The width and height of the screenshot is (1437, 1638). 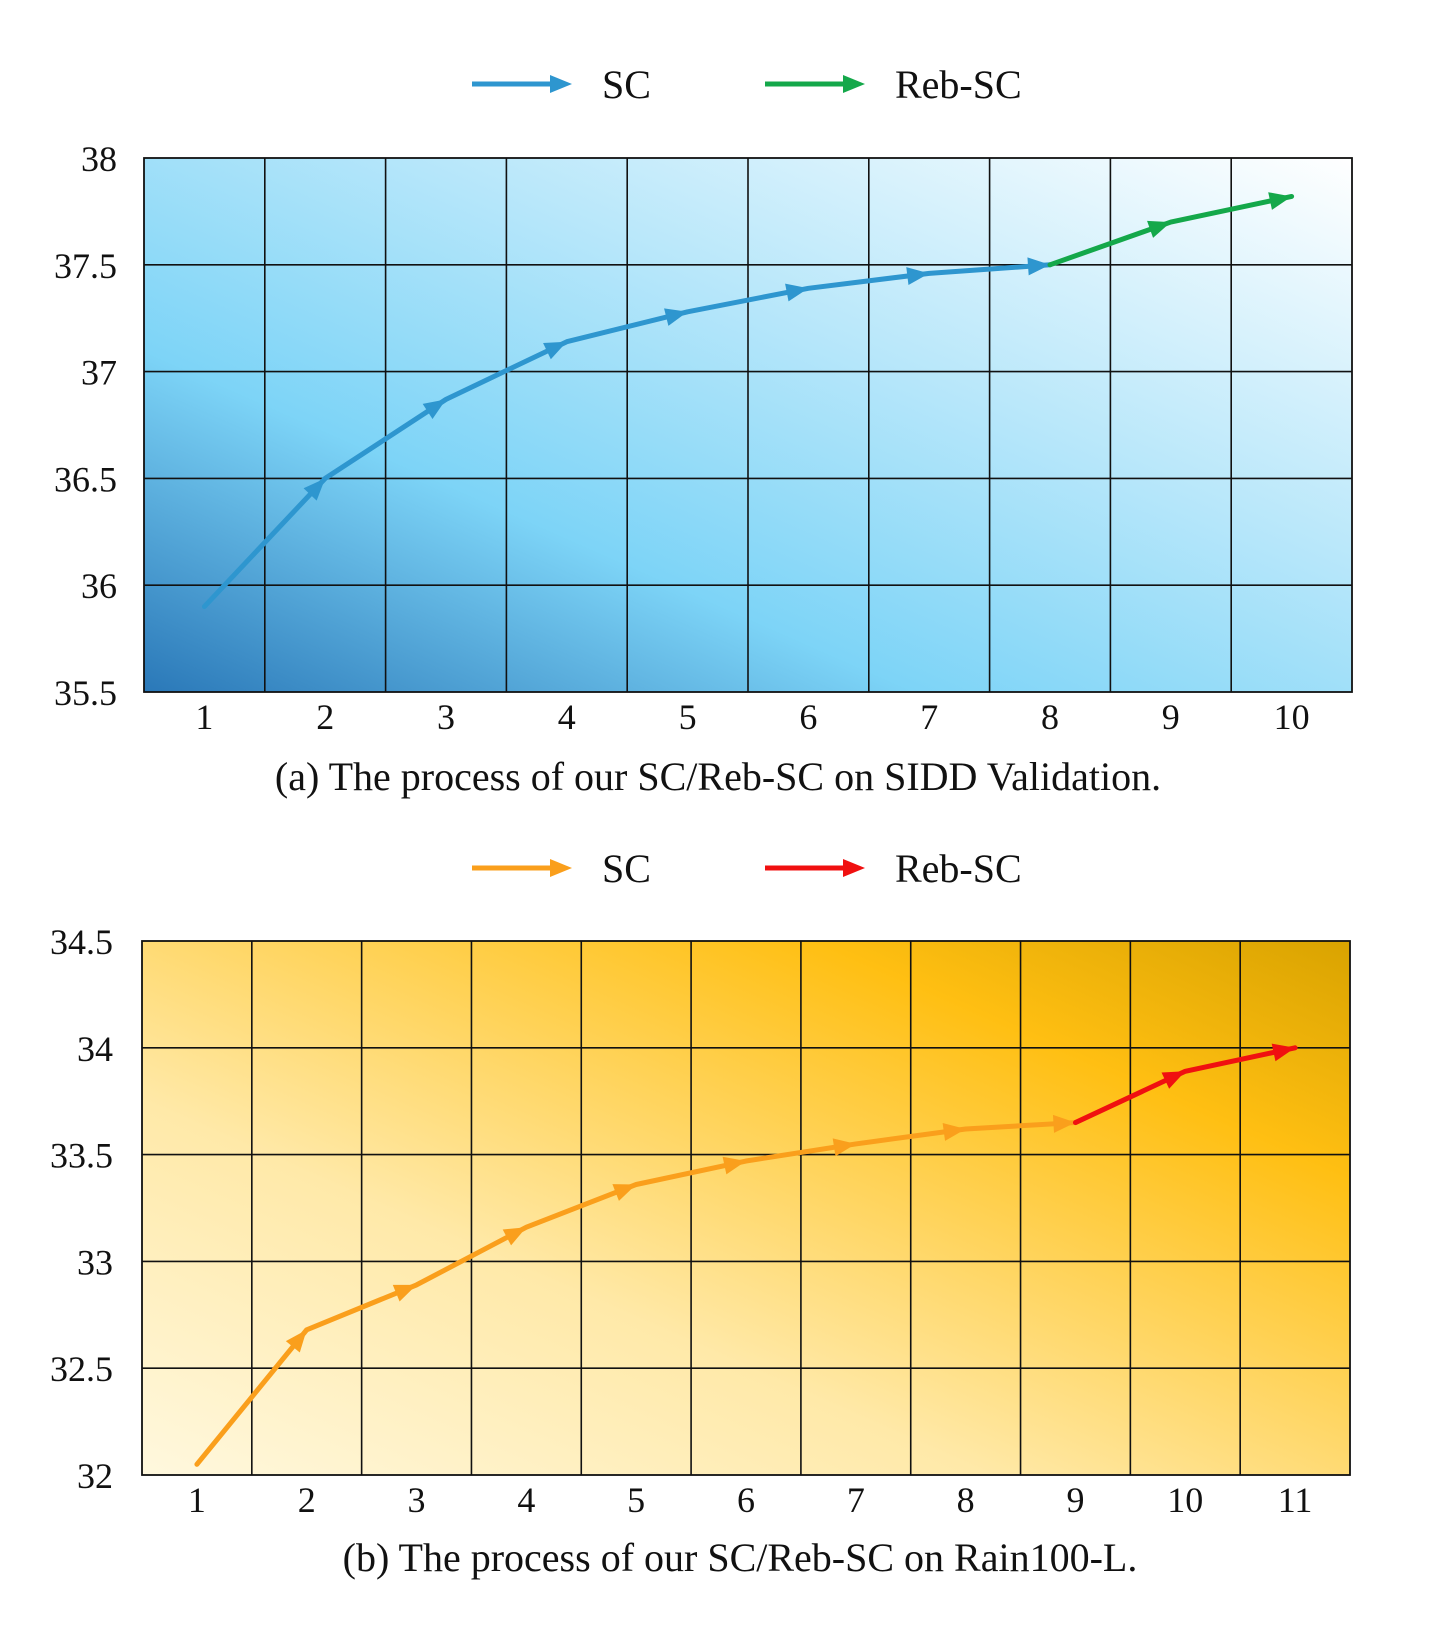 I want to click on y-tick-label: 33, so click(x=95, y=1262).